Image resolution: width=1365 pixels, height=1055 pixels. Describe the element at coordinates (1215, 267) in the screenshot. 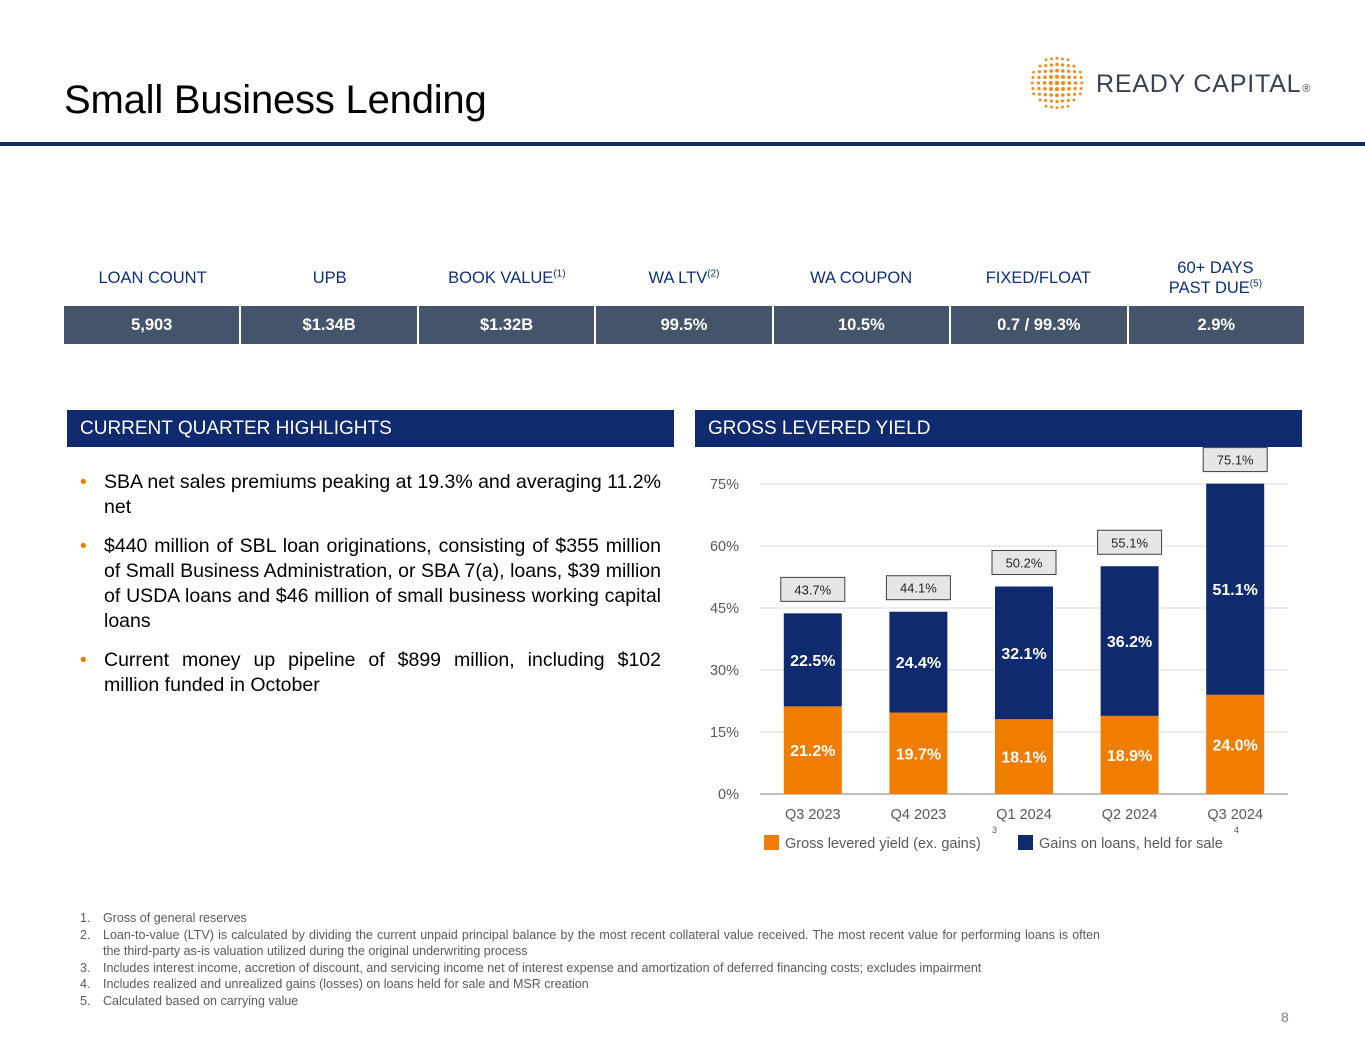

I see `header-label-line1: 60+ DAYS` at that location.